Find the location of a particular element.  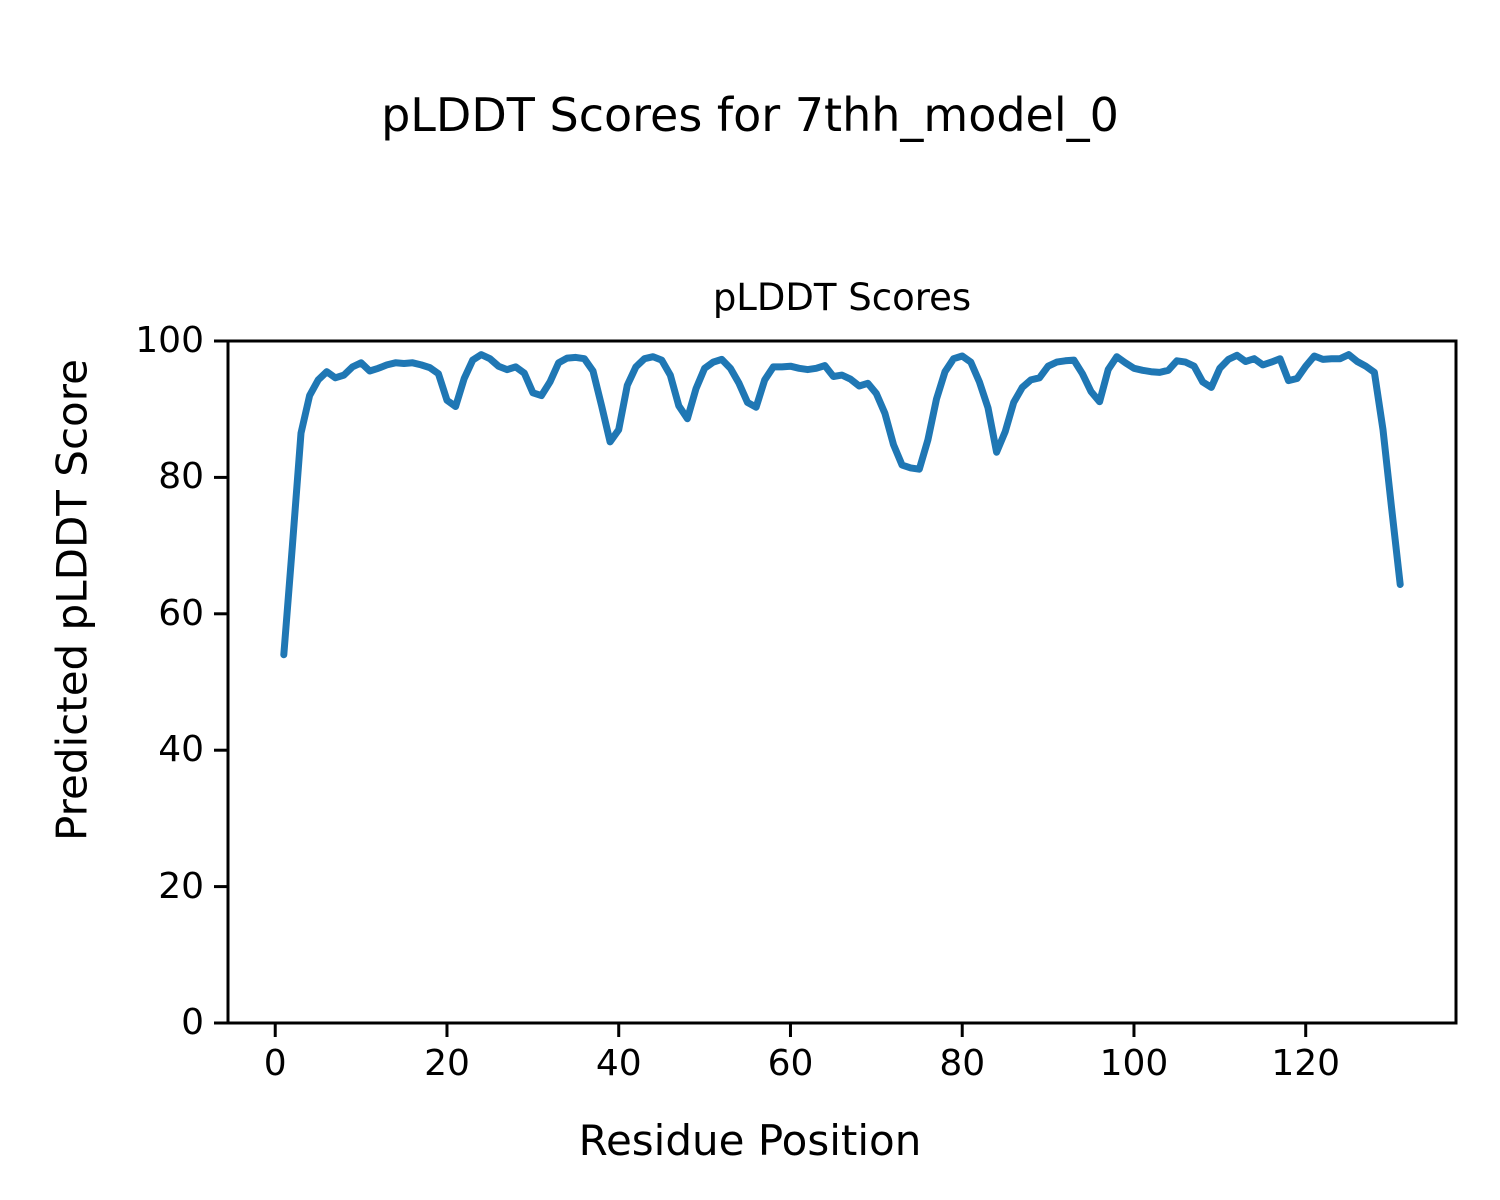

x-tick-label: 60 is located at coordinates (790, 1063).